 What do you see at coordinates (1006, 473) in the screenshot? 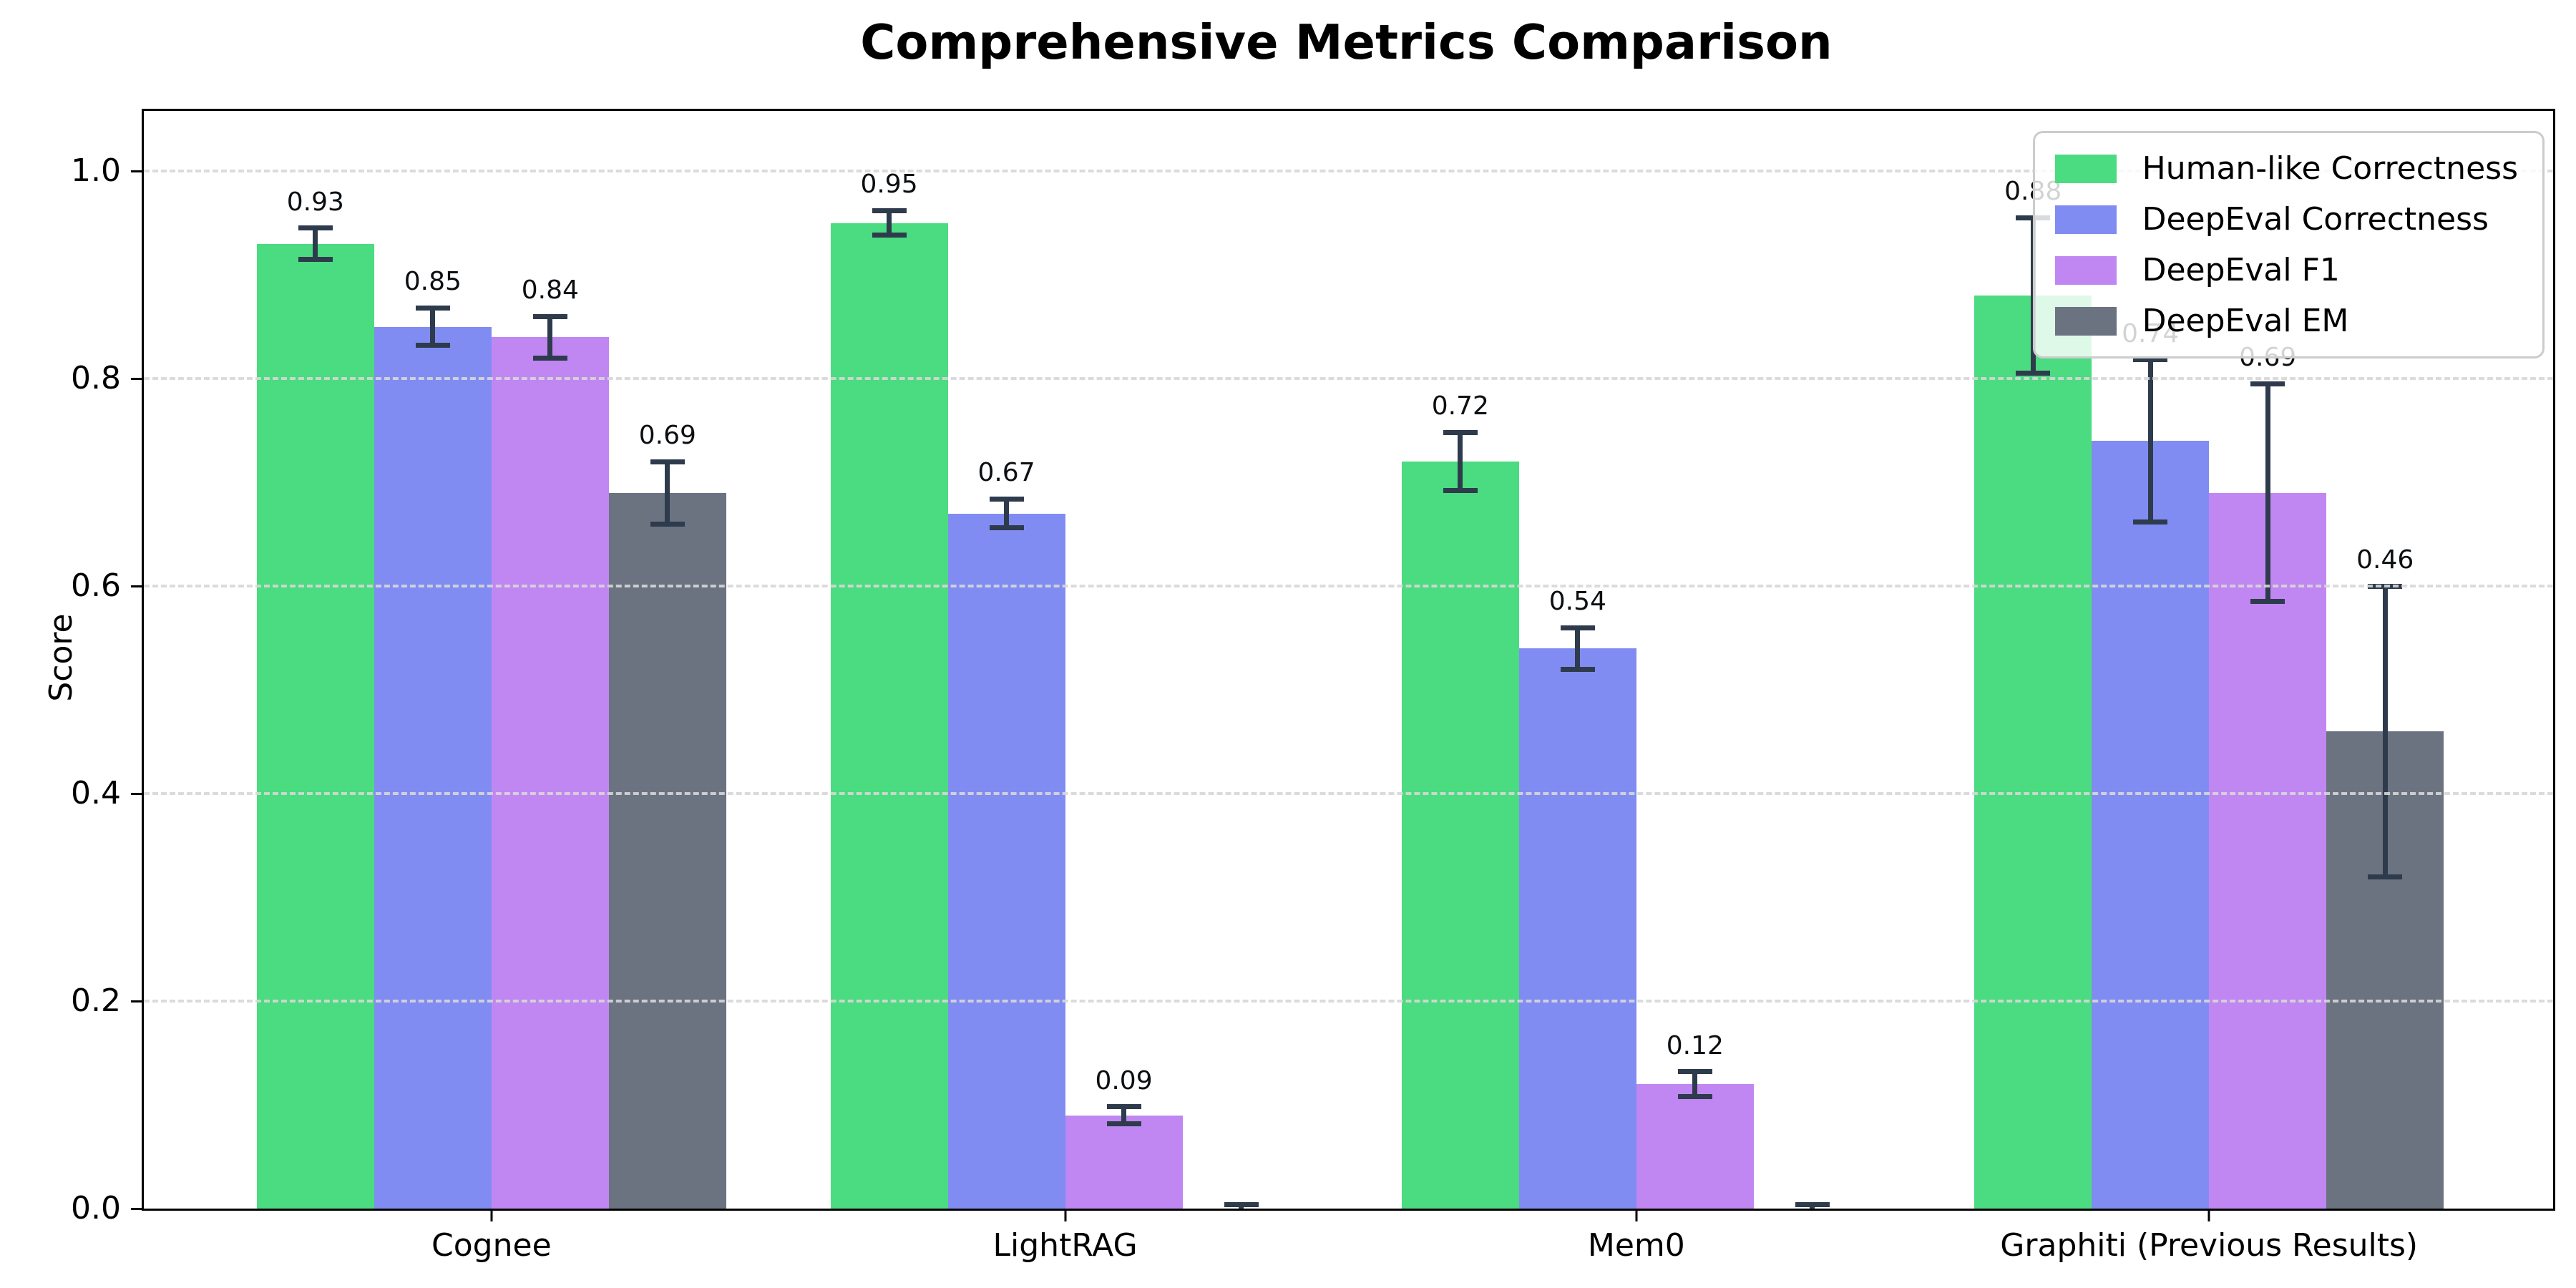
I see `bar-value-label: 0.67` at bounding box center [1006, 473].